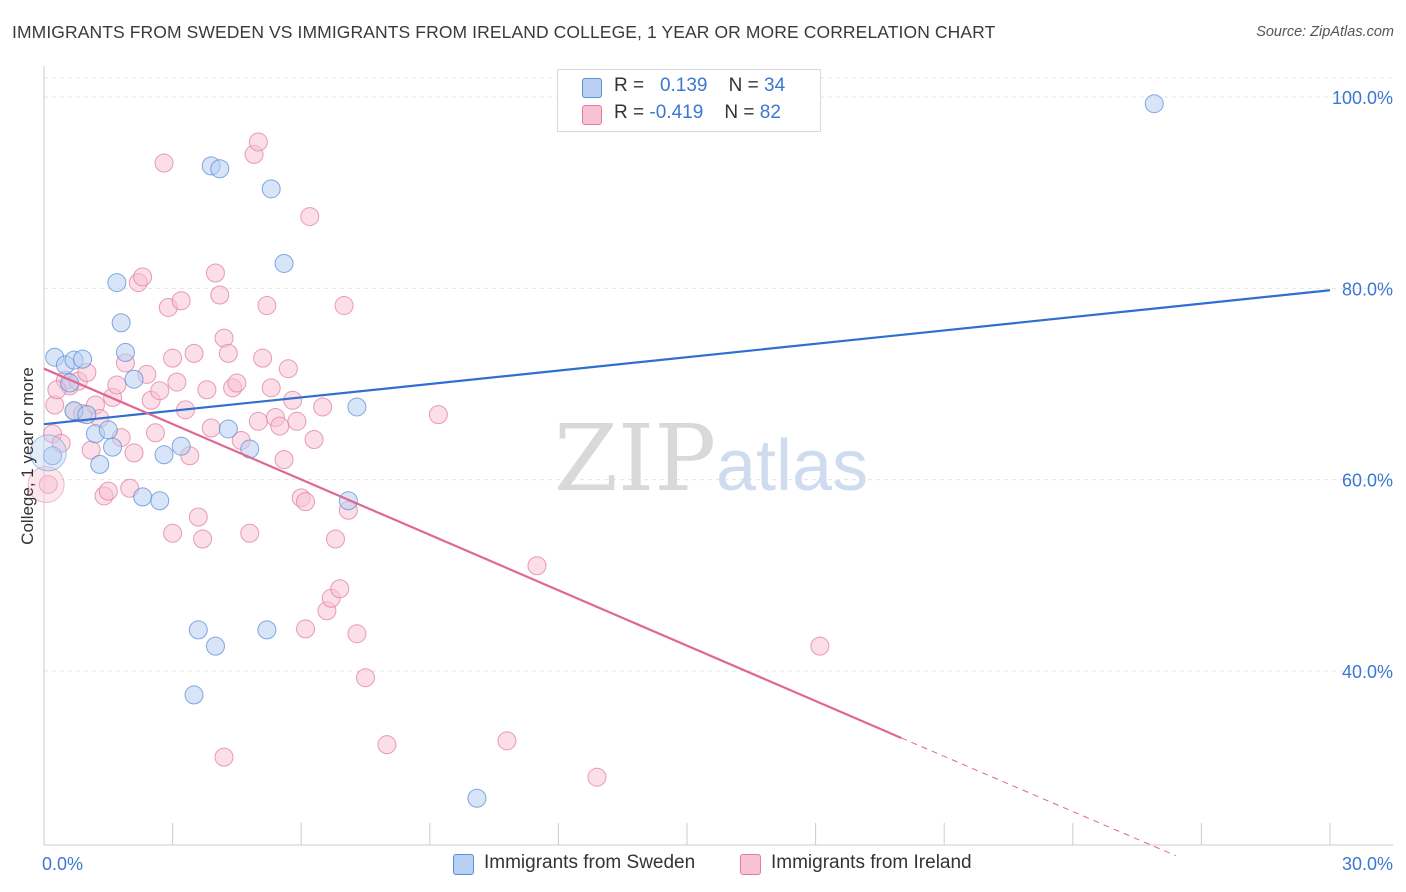 This screenshot has height=892, width=1406. I want to click on bottom-legend-swatch-ireland, so click(750, 864).